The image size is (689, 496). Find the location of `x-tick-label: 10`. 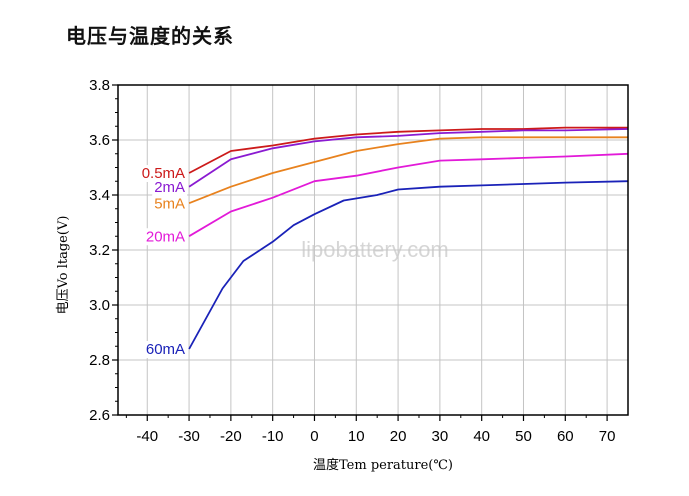

x-tick-label: 10 is located at coordinates (356, 436).